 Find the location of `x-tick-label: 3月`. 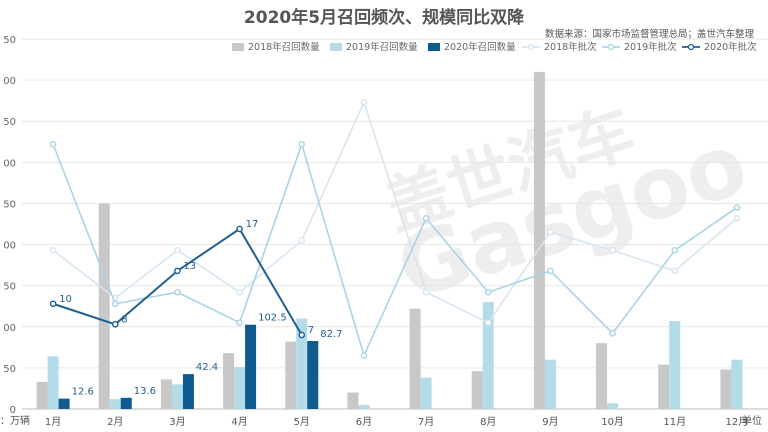

x-tick-label: 3月 is located at coordinates (177, 422).